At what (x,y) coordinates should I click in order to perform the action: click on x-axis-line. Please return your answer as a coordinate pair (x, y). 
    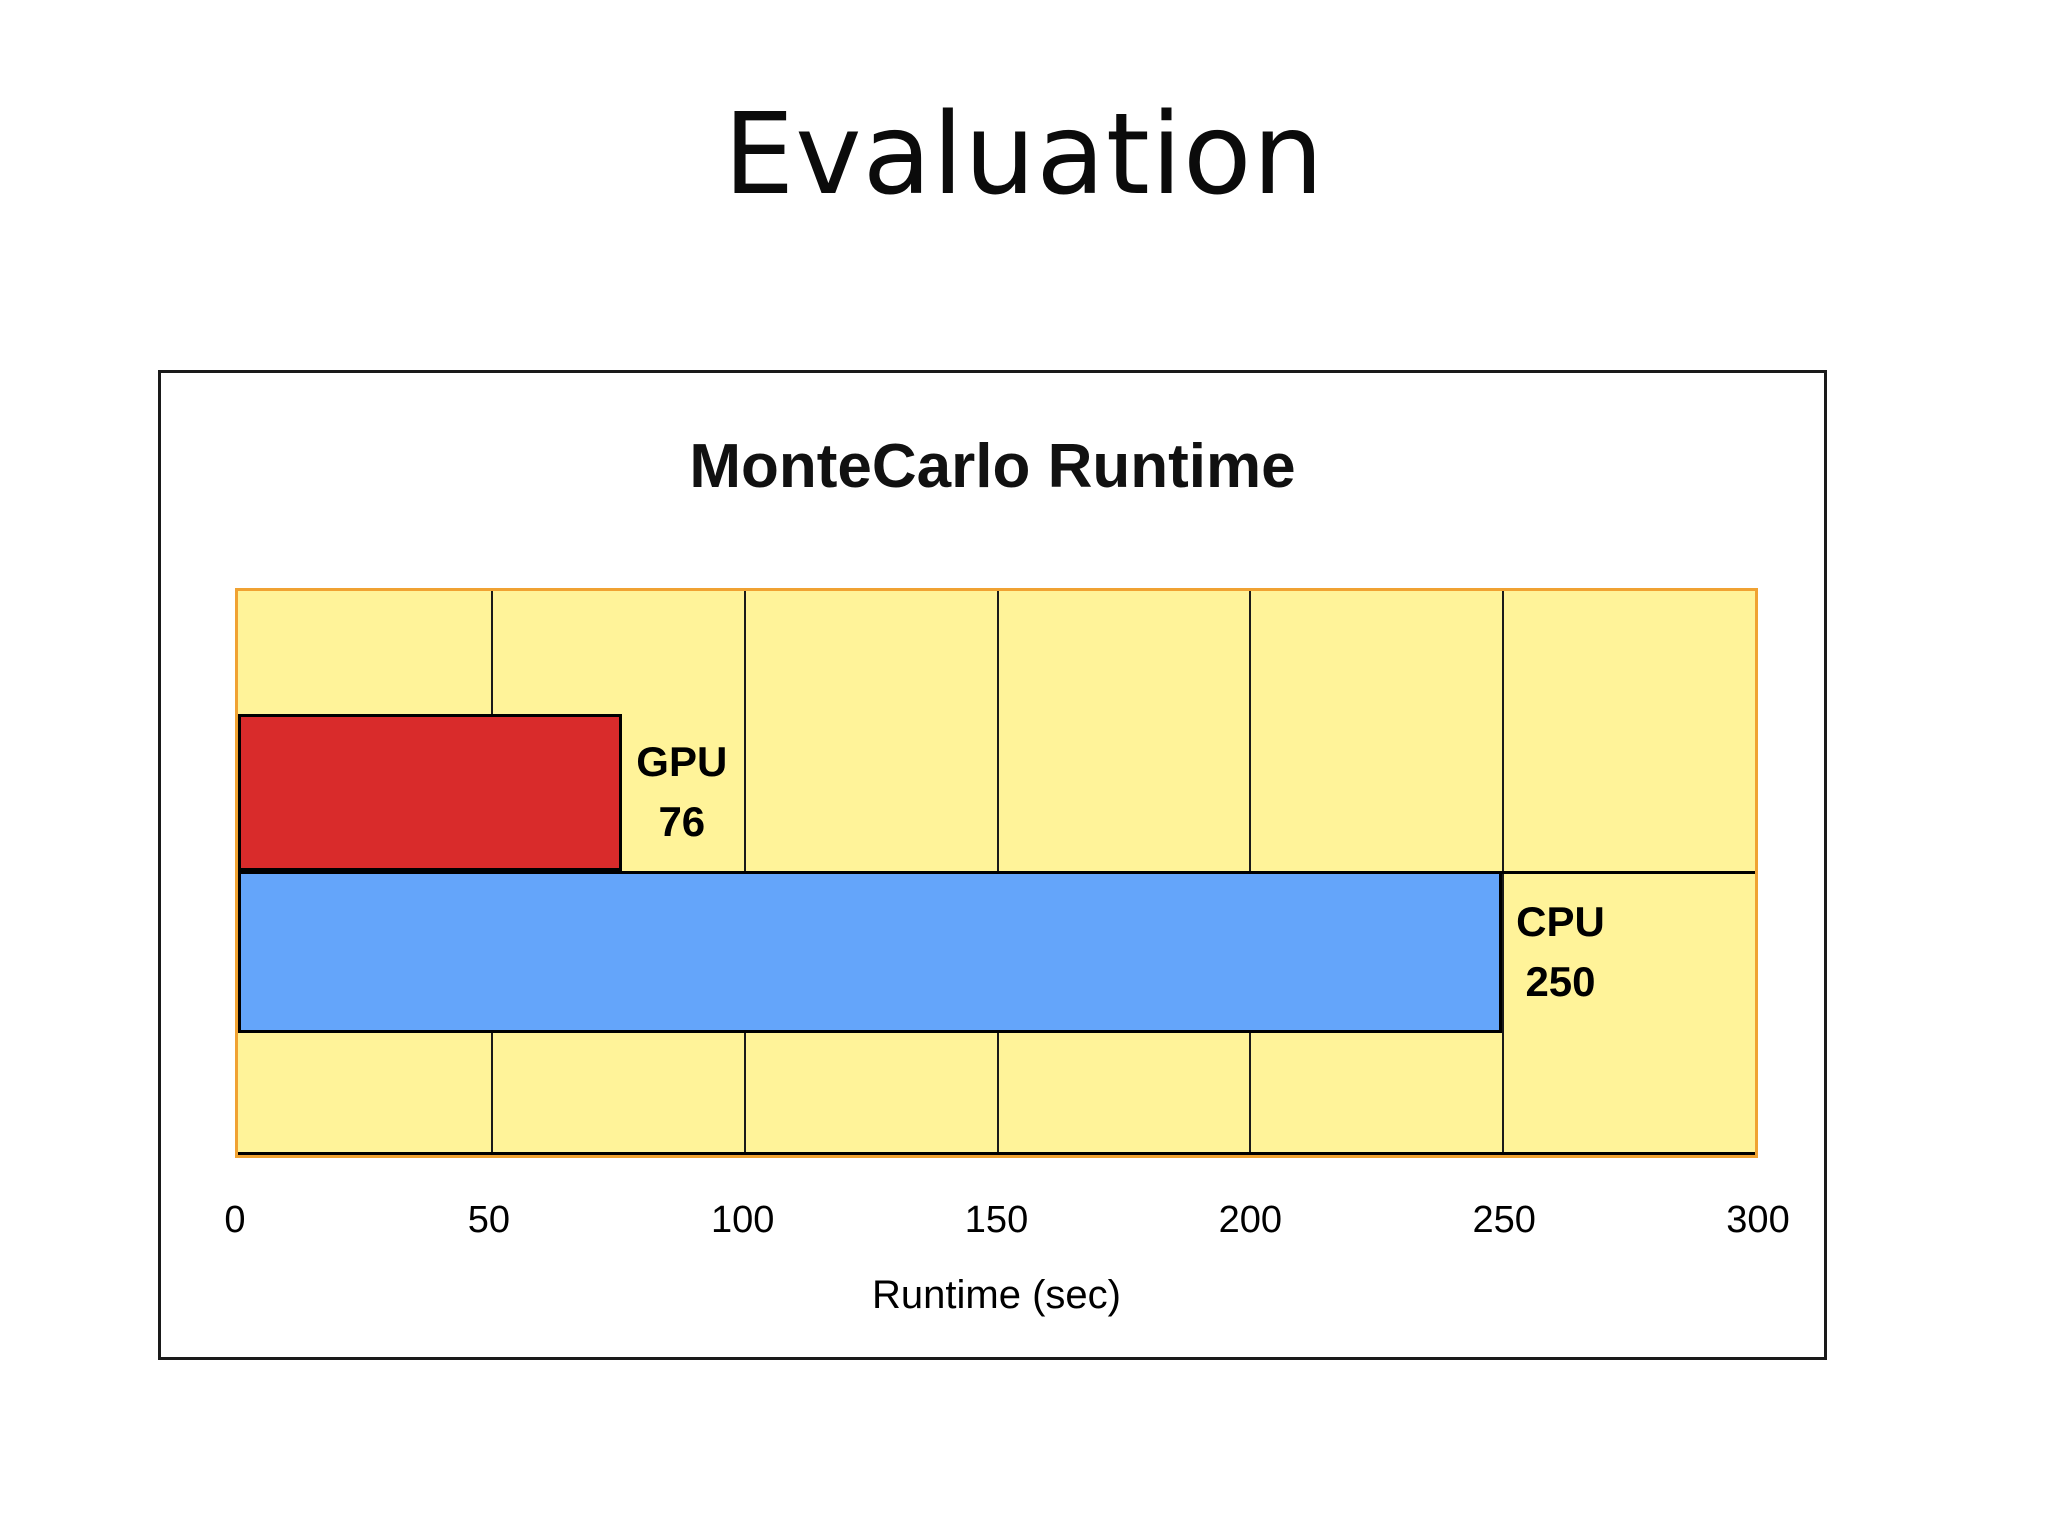
    Looking at the image, I should click on (996, 1153).